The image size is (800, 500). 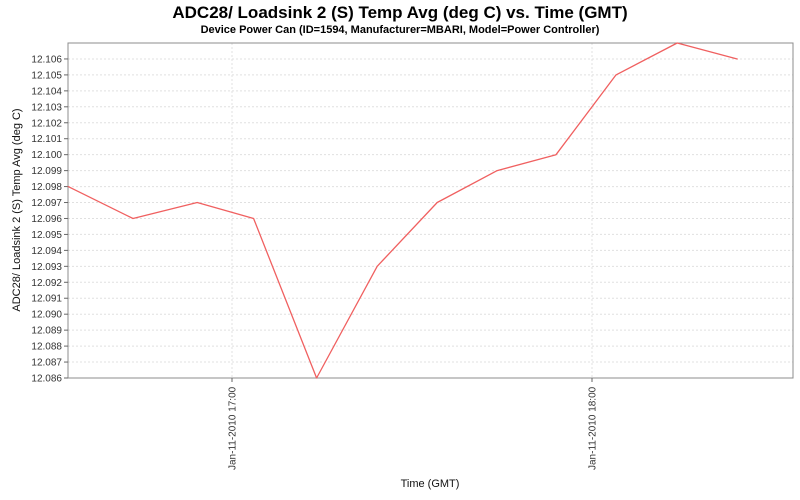 I want to click on y-tick-label: 12.101, so click(x=46, y=139).